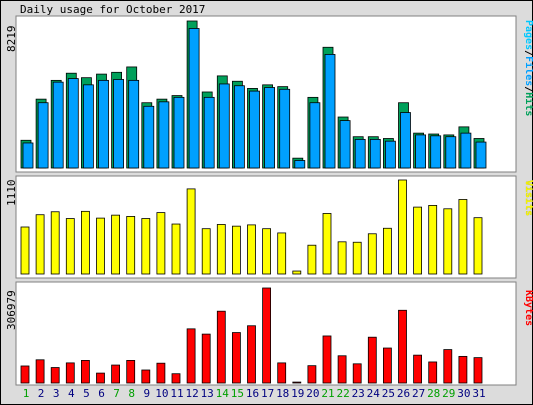  I want to click on legend-files: Files, so click(528, 71).